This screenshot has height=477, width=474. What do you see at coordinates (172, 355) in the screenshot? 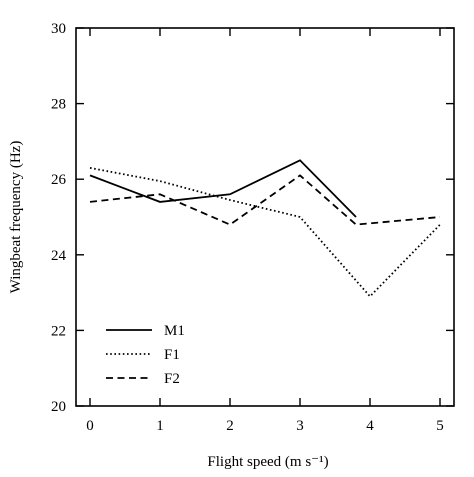
I see `legend-label-f1: F1` at bounding box center [172, 355].